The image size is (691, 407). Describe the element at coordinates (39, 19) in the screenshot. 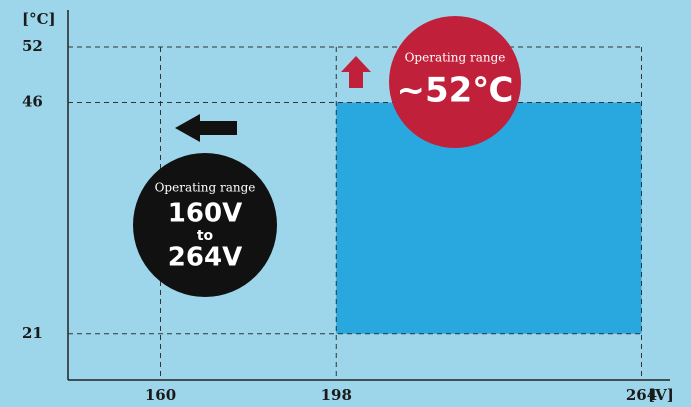

I see `y-axis-label: [°C]` at that location.